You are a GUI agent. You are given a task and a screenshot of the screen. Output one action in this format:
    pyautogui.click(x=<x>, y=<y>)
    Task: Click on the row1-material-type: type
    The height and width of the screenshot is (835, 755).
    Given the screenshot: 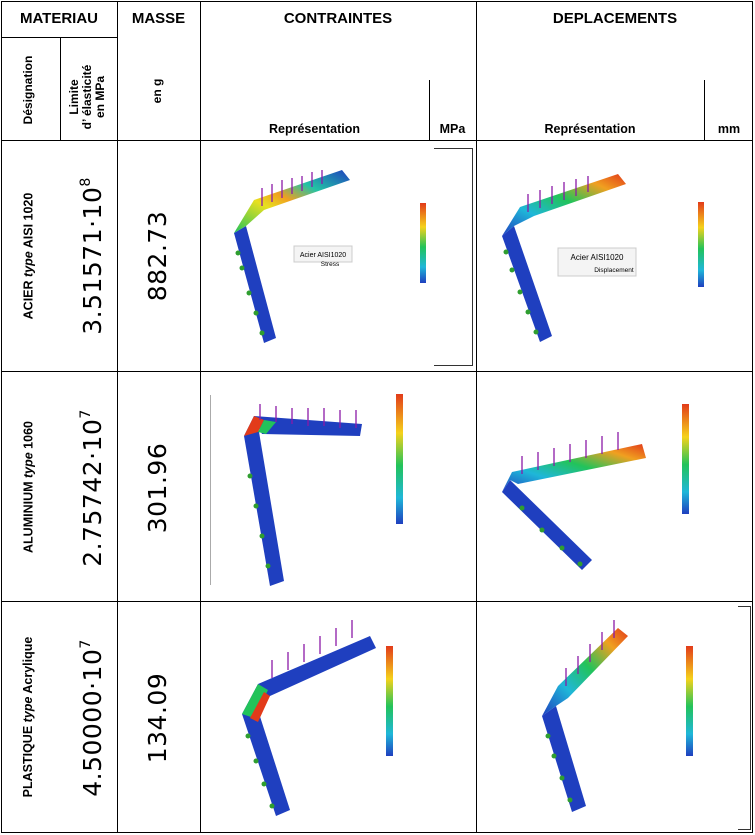 What is the action you would take?
    pyautogui.click(x=28, y=264)
    